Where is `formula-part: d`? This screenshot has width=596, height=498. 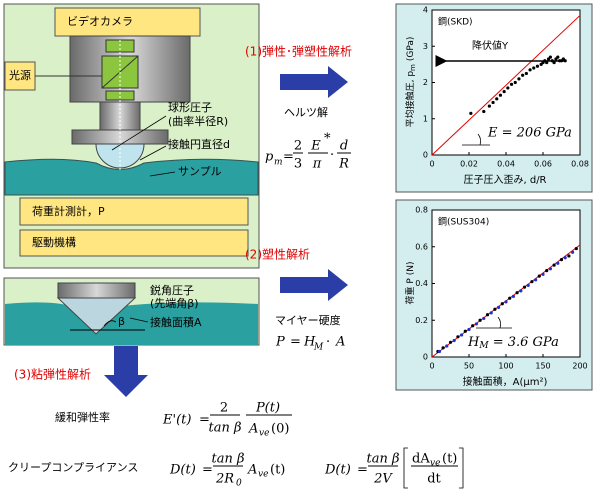
formula-part: d is located at coordinates (344, 146).